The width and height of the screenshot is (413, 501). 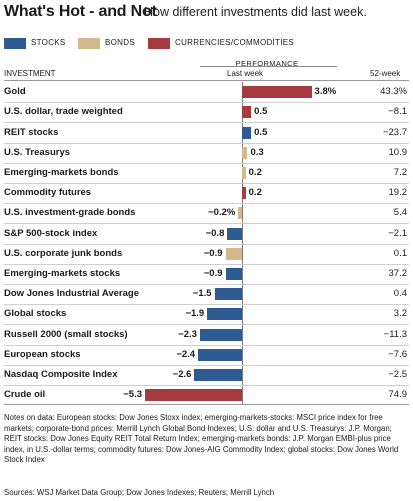 I want to click on legend-swatch-bonds, so click(x=89, y=43).